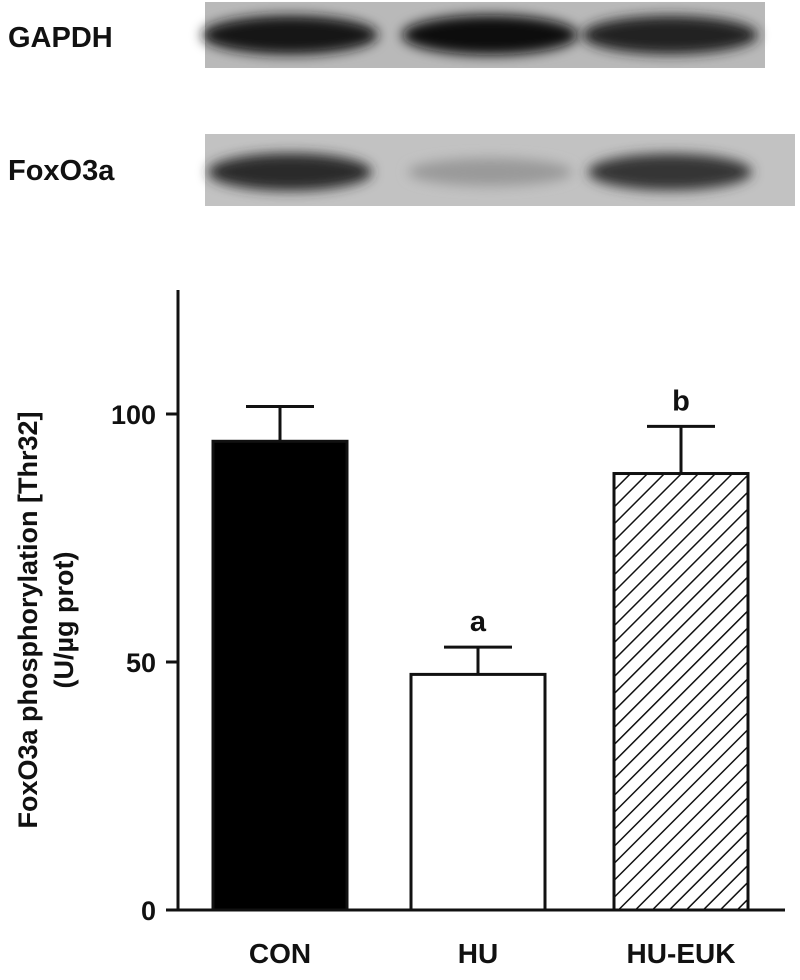 This screenshot has width=800, height=980. What do you see at coordinates (478, 792) in the screenshot?
I see `bar-hu` at bounding box center [478, 792].